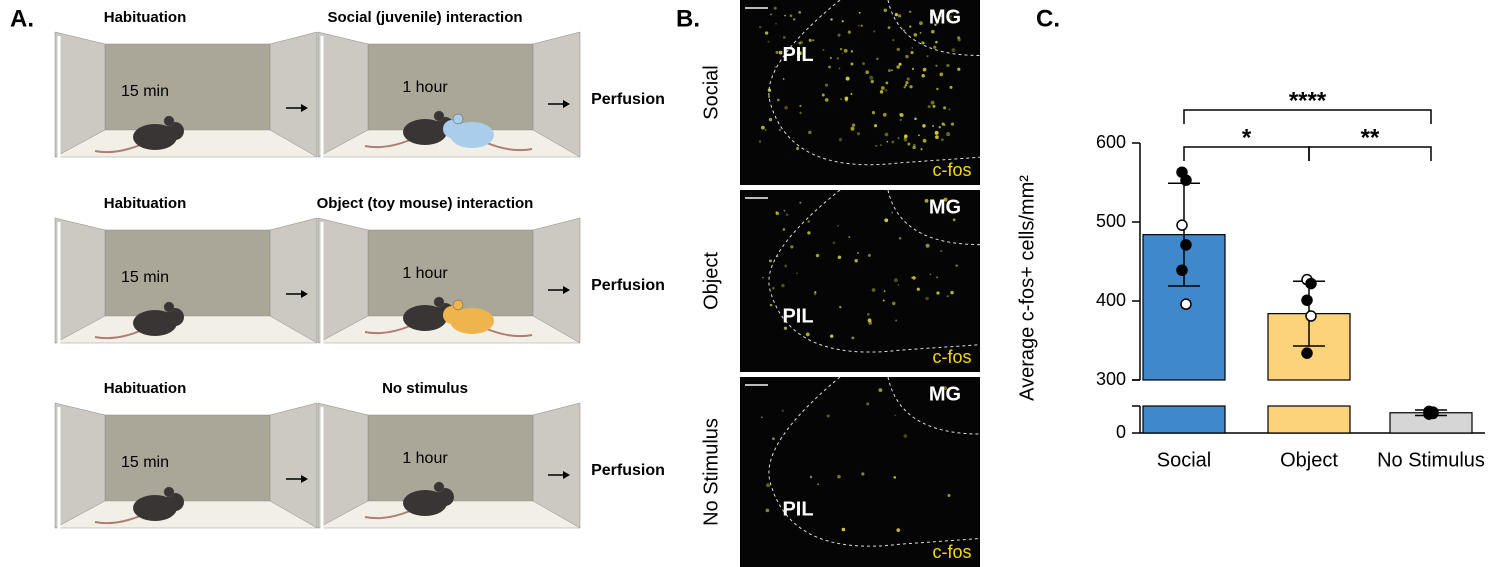 The width and height of the screenshot is (1500, 567). What do you see at coordinates (711, 92) in the screenshot?
I see `row-label: Social` at bounding box center [711, 92].